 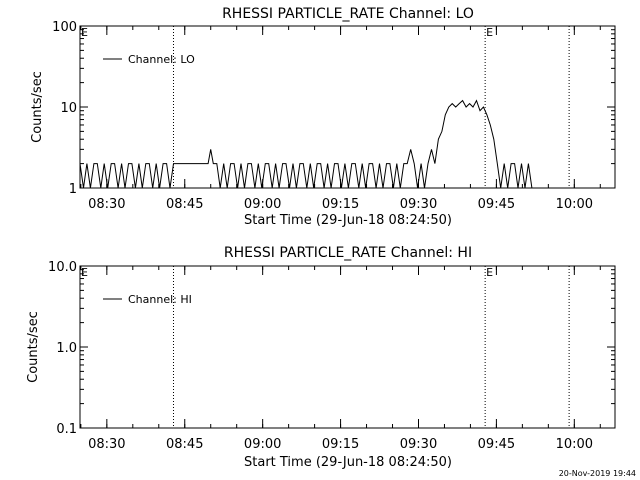 I want to click on legend: Channel: HI, so click(x=147, y=299).